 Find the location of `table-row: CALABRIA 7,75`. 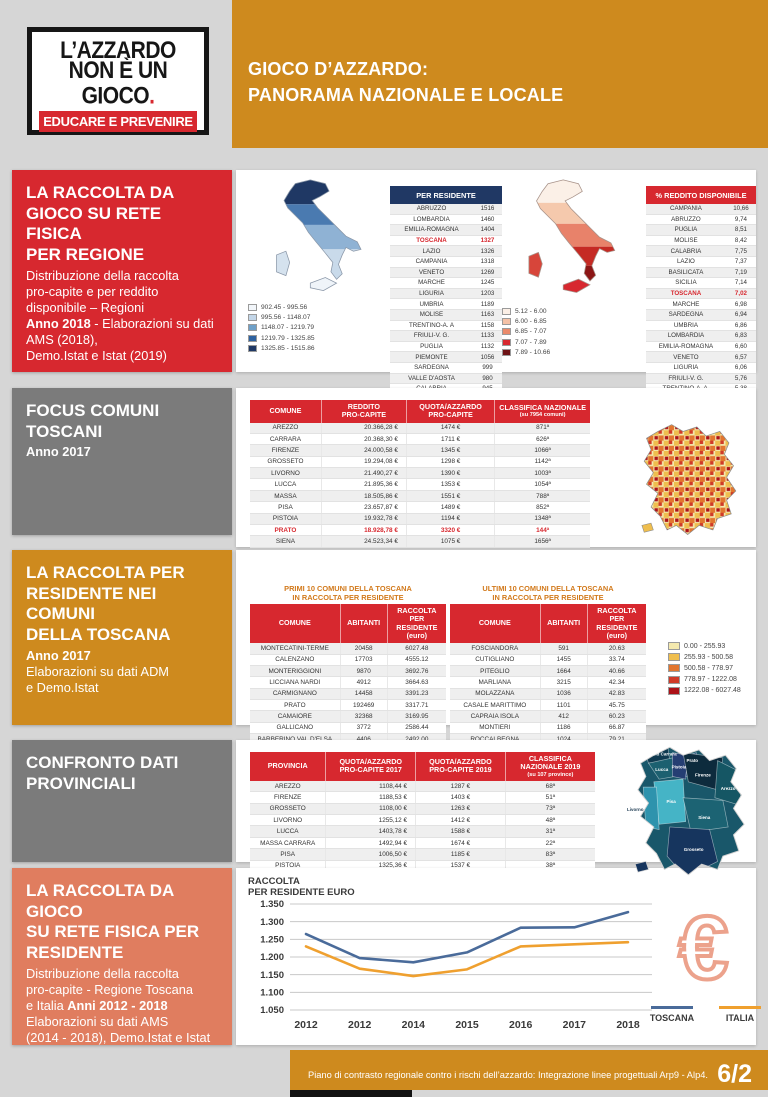

table-row: CALABRIA 7,75 is located at coordinates (701, 251).